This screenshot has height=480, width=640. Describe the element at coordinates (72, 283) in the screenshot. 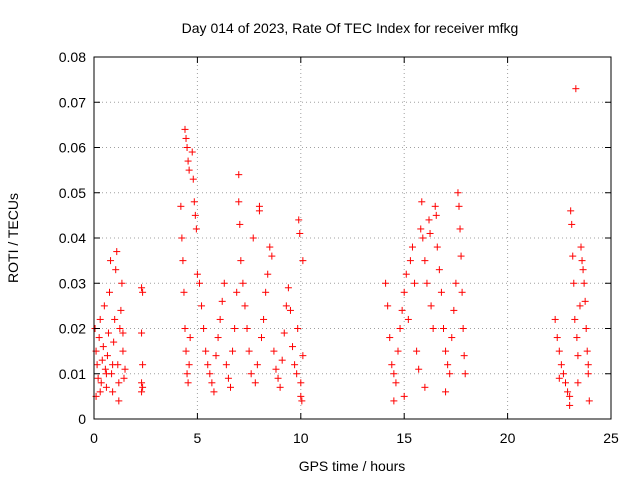

I see `y-tick-label: 0.03` at that location.